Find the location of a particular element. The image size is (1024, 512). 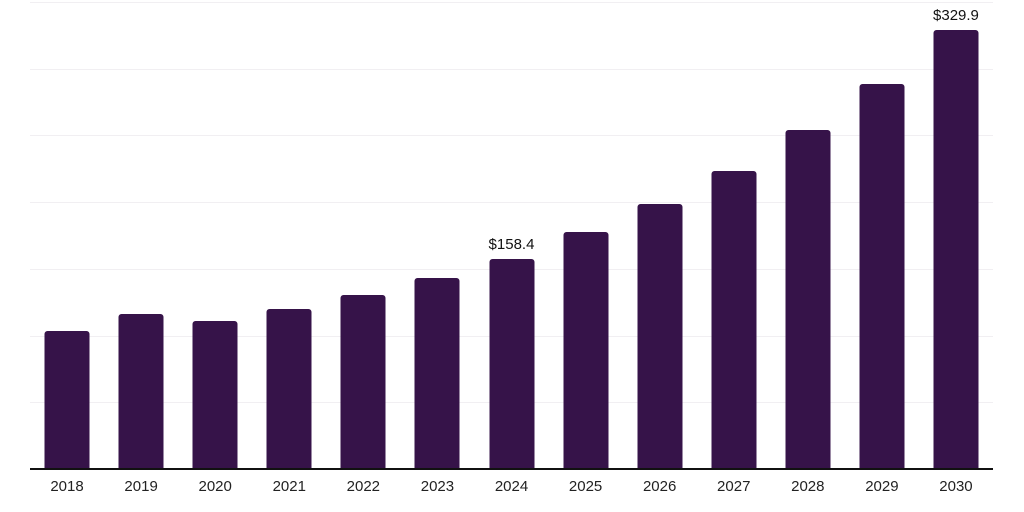

bar-2027 is located at coordinates (734, 320).